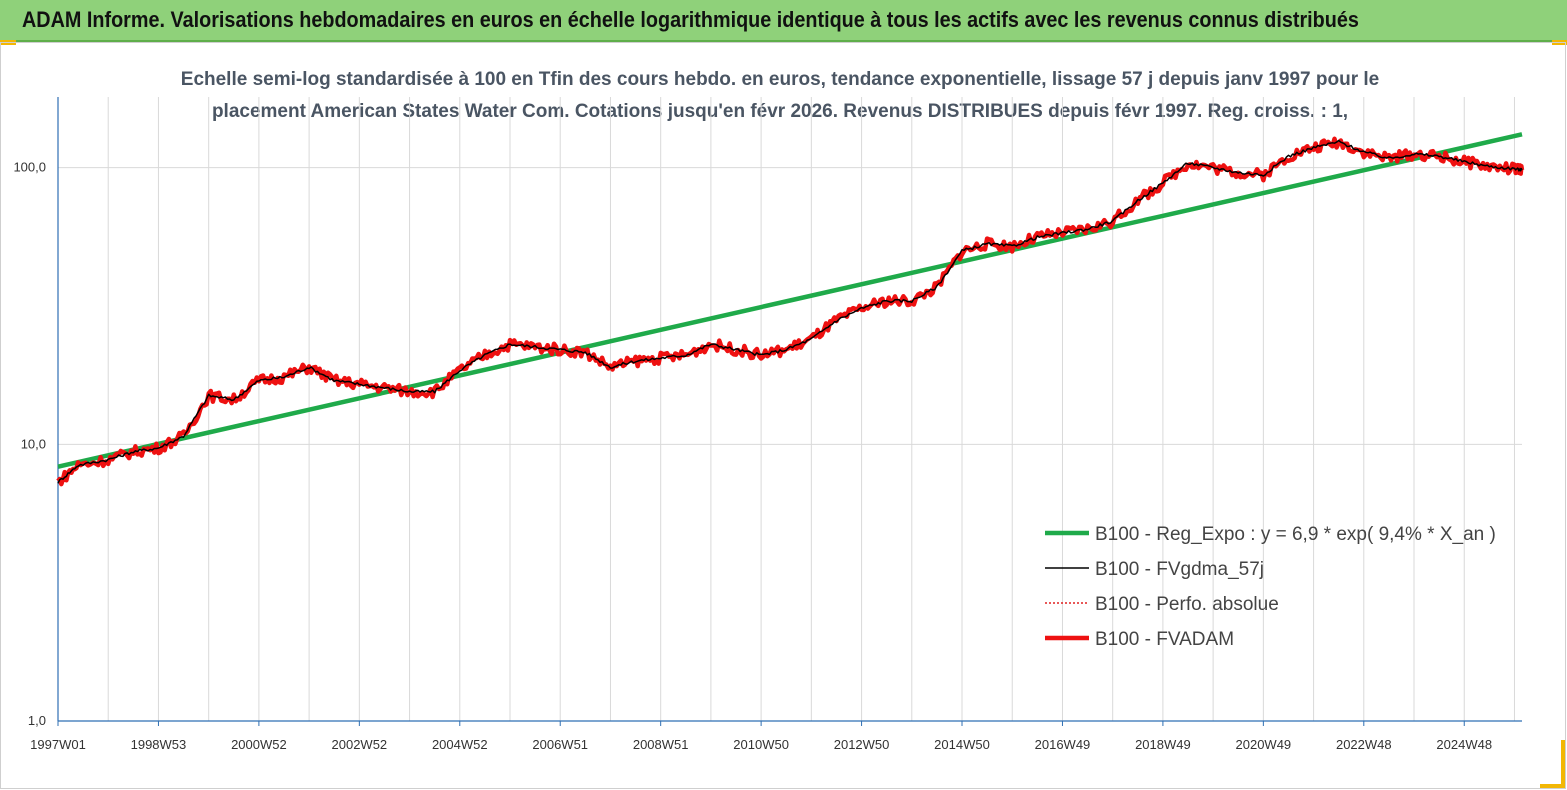 The image size is (1567, 790). Describe the element at coordinates (29, 167) in the screenshot. I see `y-tick-label: 100,0` at that location.